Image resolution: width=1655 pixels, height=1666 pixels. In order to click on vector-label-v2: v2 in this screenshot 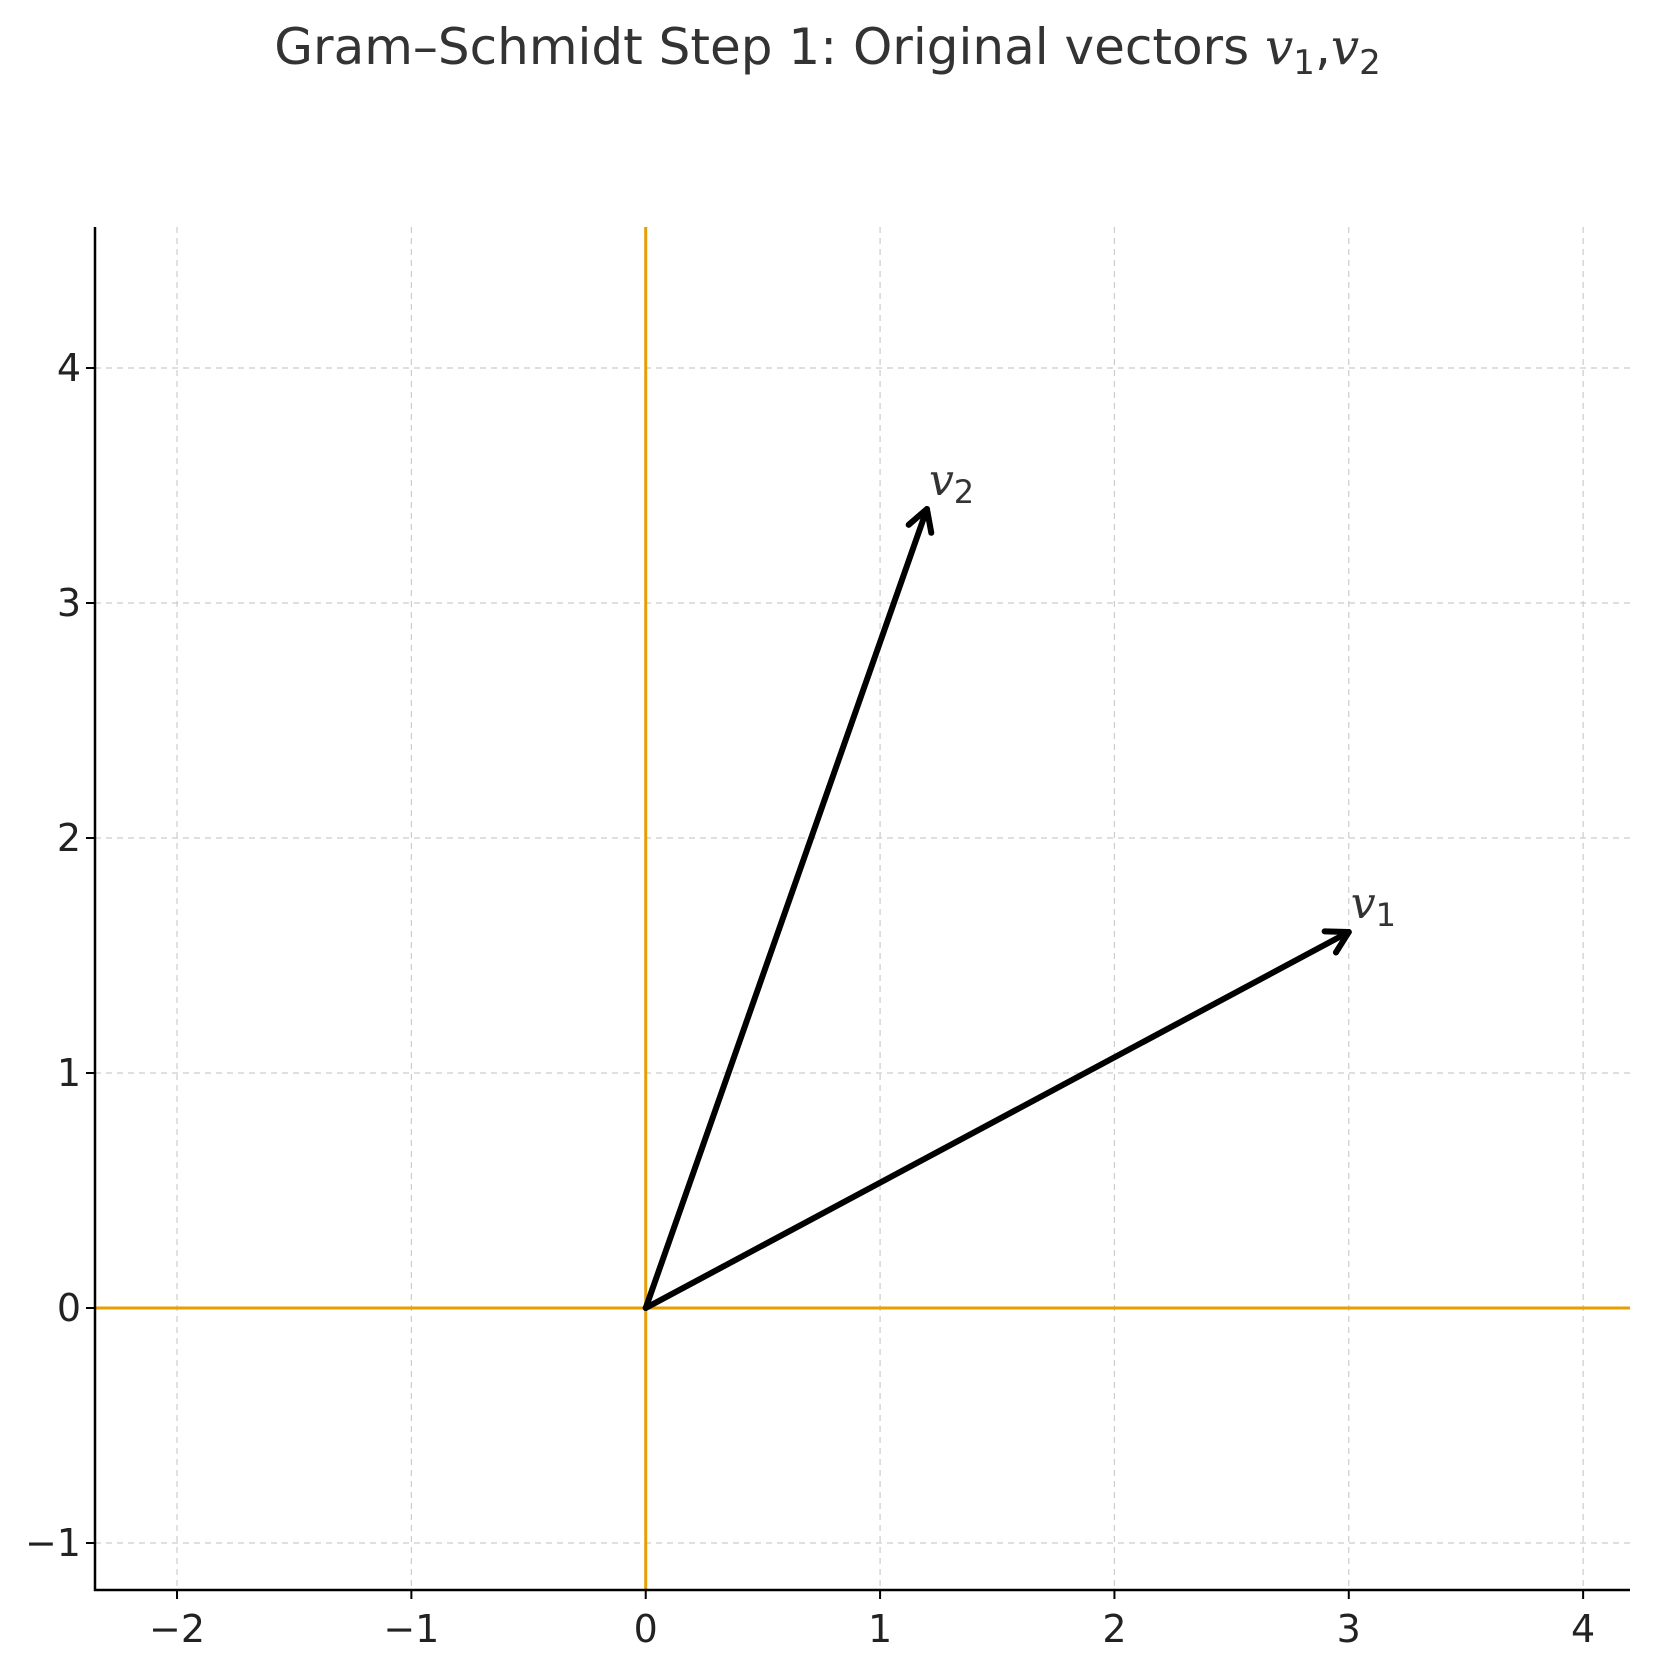, I will do `click(951, 483)`.